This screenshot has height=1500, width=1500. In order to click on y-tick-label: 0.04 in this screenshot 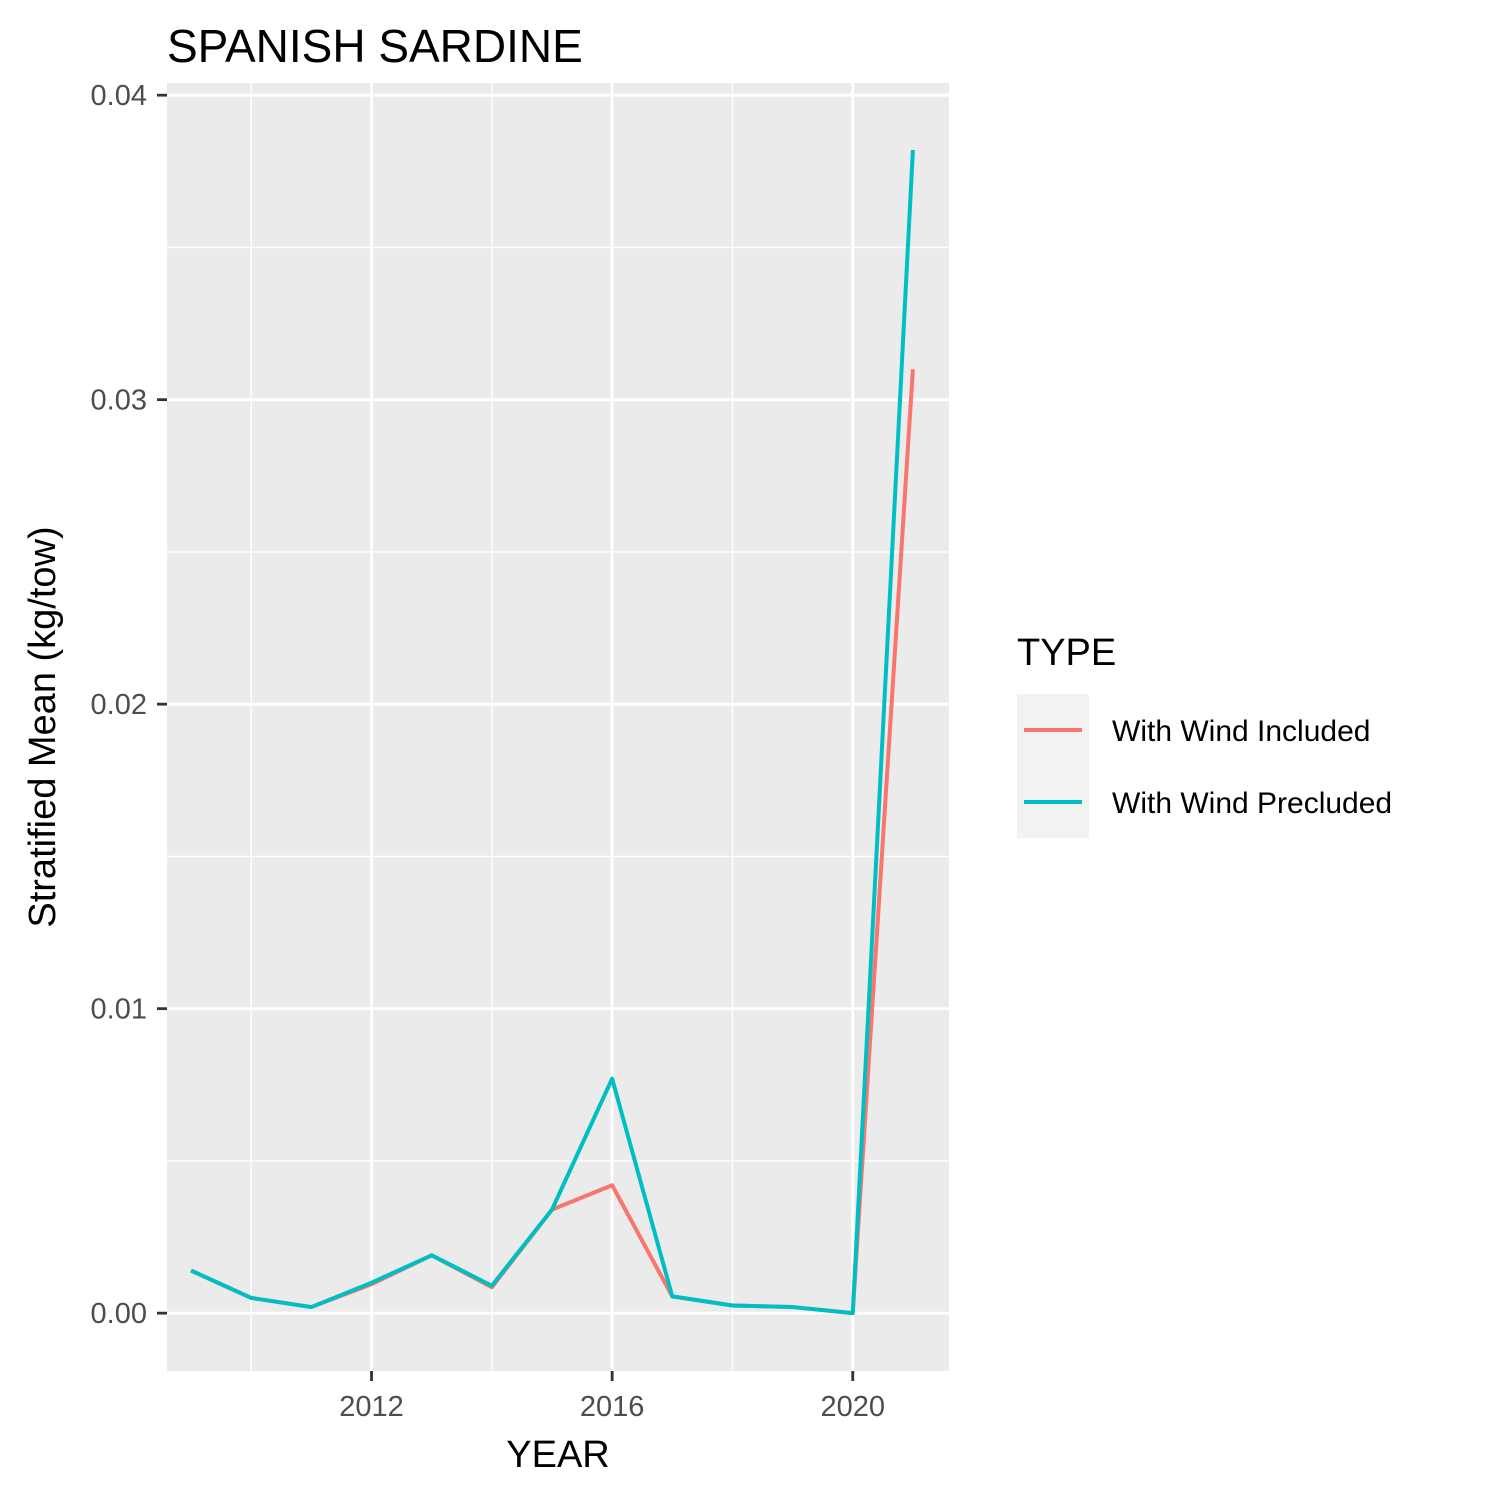, I will do `click(119, 96)`.